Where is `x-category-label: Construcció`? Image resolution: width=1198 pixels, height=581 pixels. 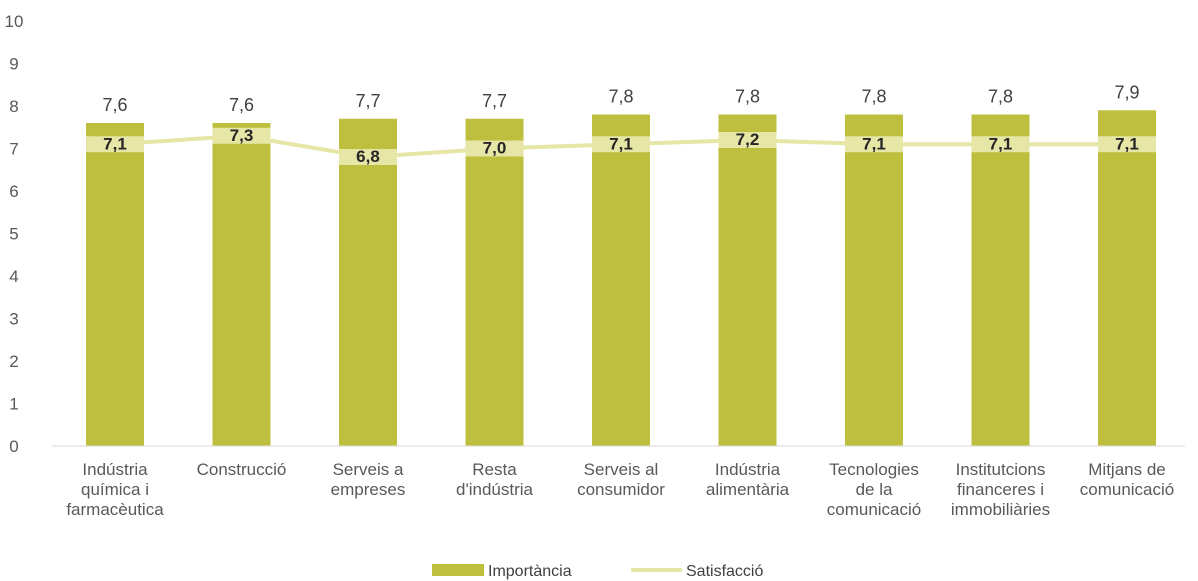 x-category-label: Construcció is located at coordinates (242, 469).